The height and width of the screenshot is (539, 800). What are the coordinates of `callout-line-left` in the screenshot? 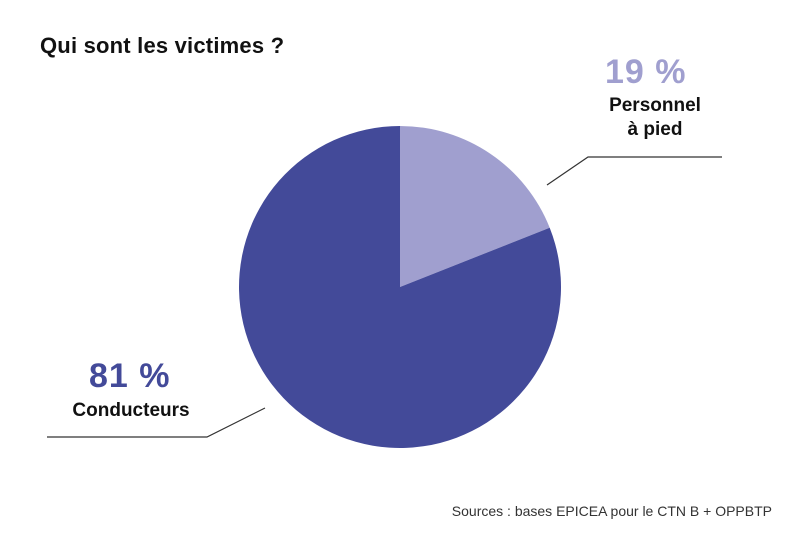 It's located at (156, 422).